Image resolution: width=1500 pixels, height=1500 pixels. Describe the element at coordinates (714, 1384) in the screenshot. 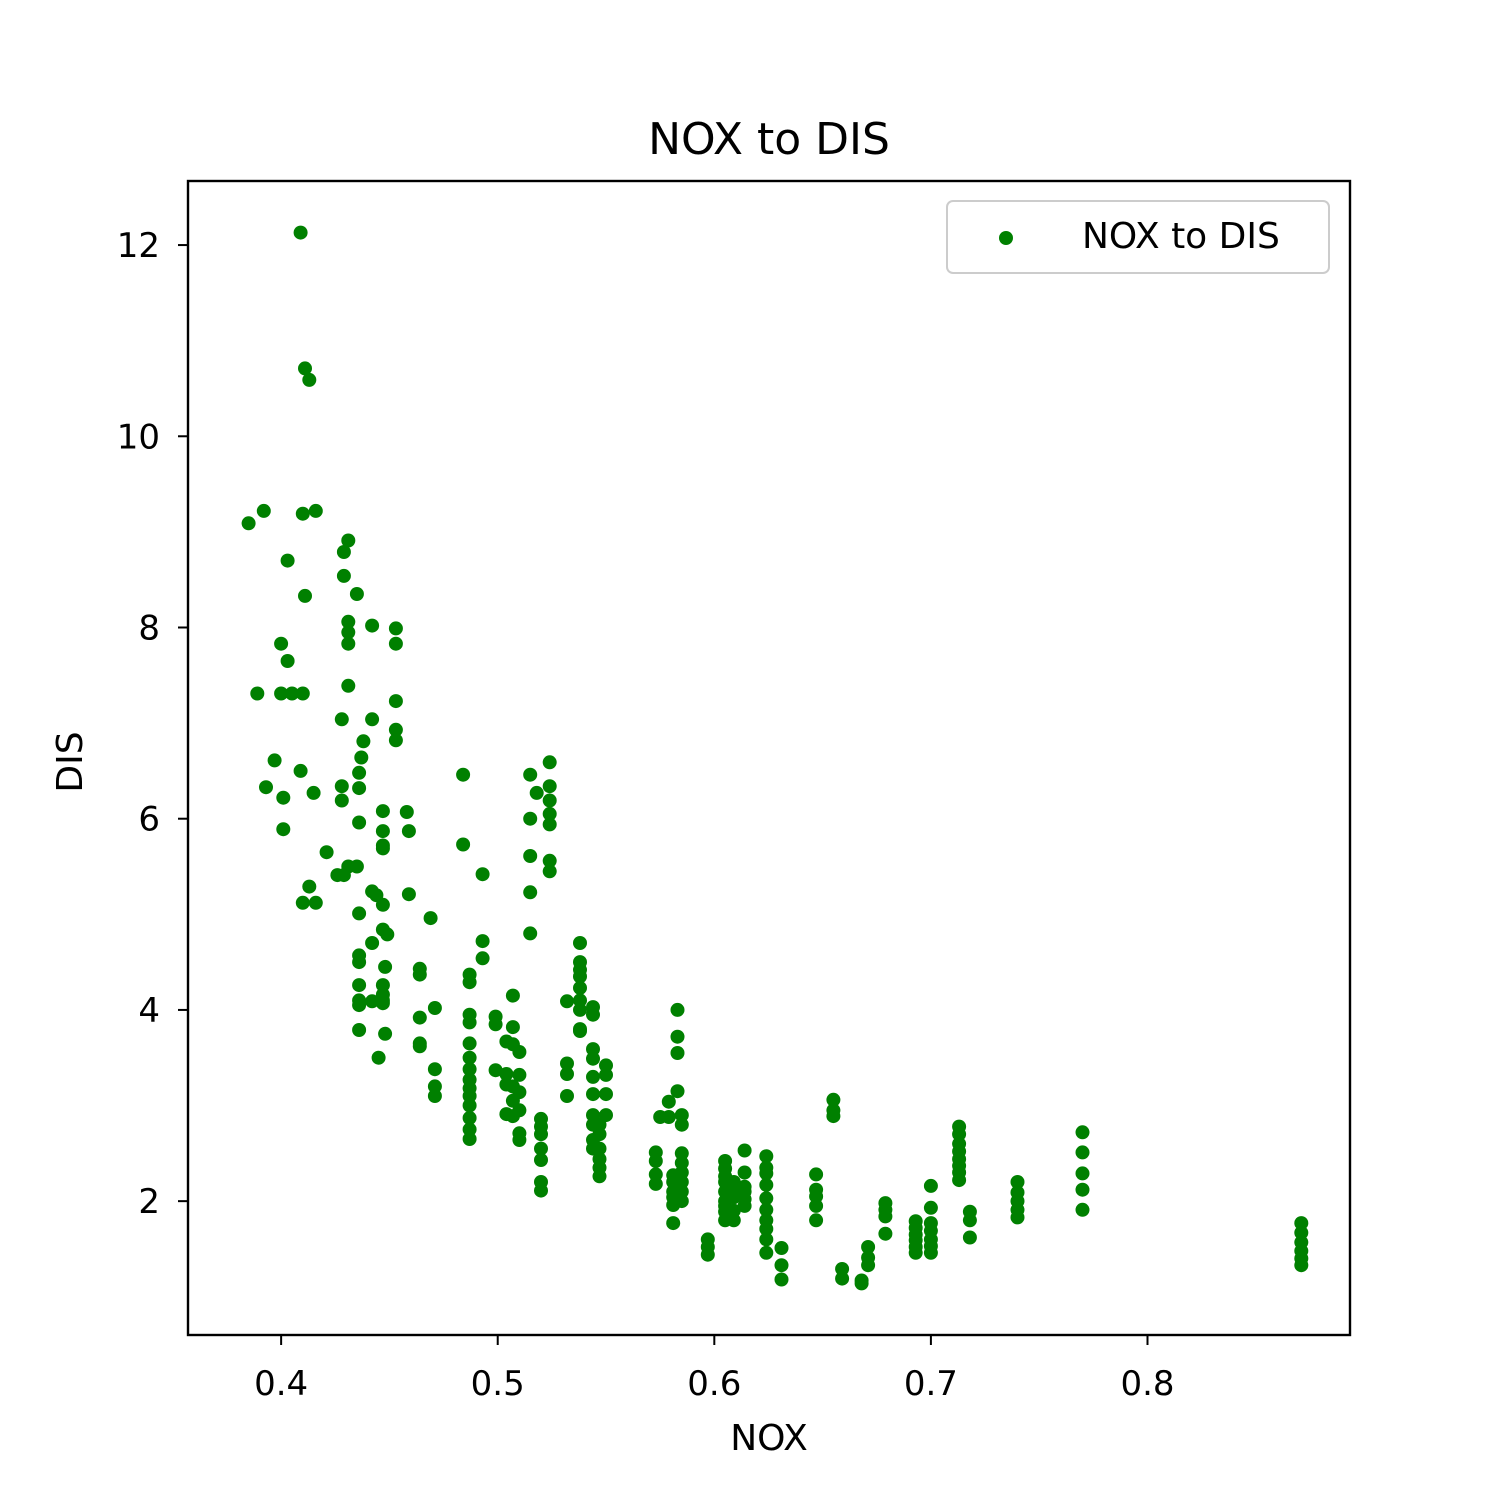

I see `x-tick-label: 0.6` at that location.